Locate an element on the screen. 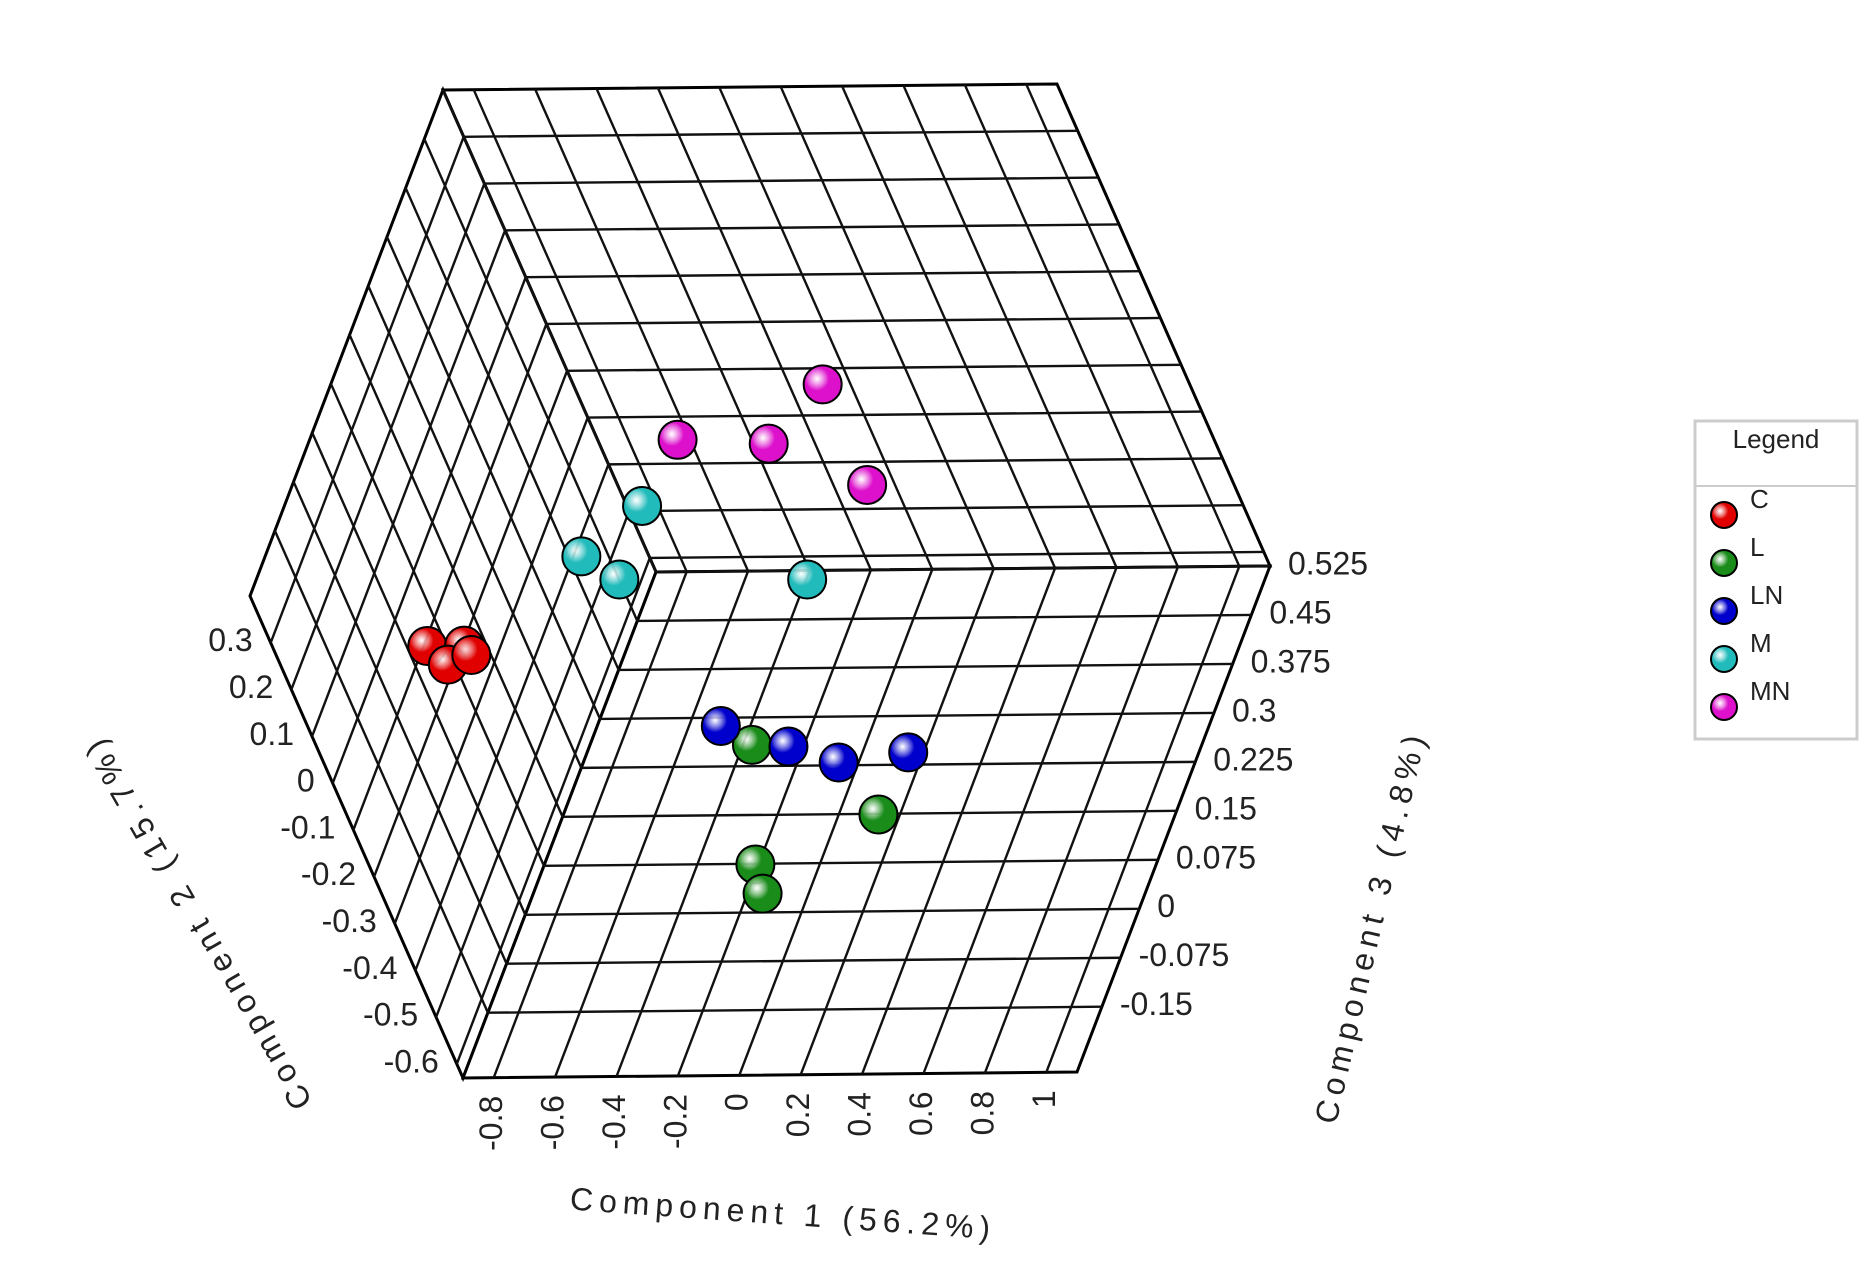 Image resolution: width=1866 pixels, height=1277 pixels. legend-label: L is located at coordinates (1757, 547).